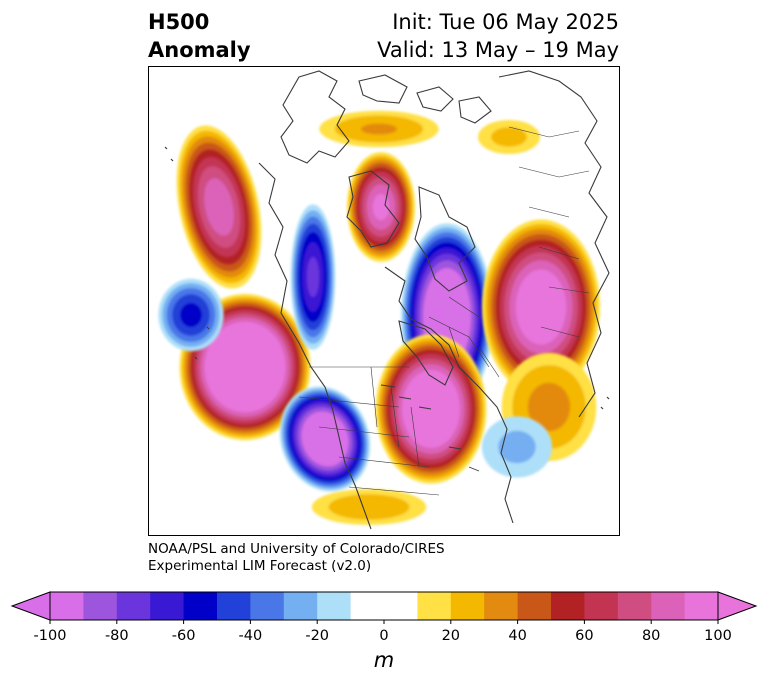  What do you see at coordinates (199, 36) in the screenshot?
I see `map-title: H500 Anomaly` at bounding box center [199, 36].